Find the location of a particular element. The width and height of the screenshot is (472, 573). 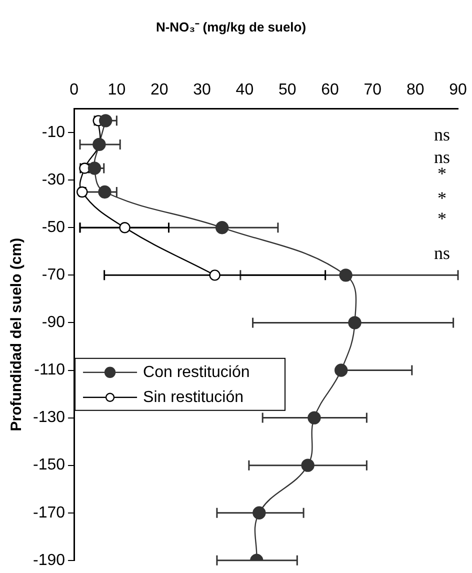

x-tick-label: 40 is located at coordinates (245, 90).